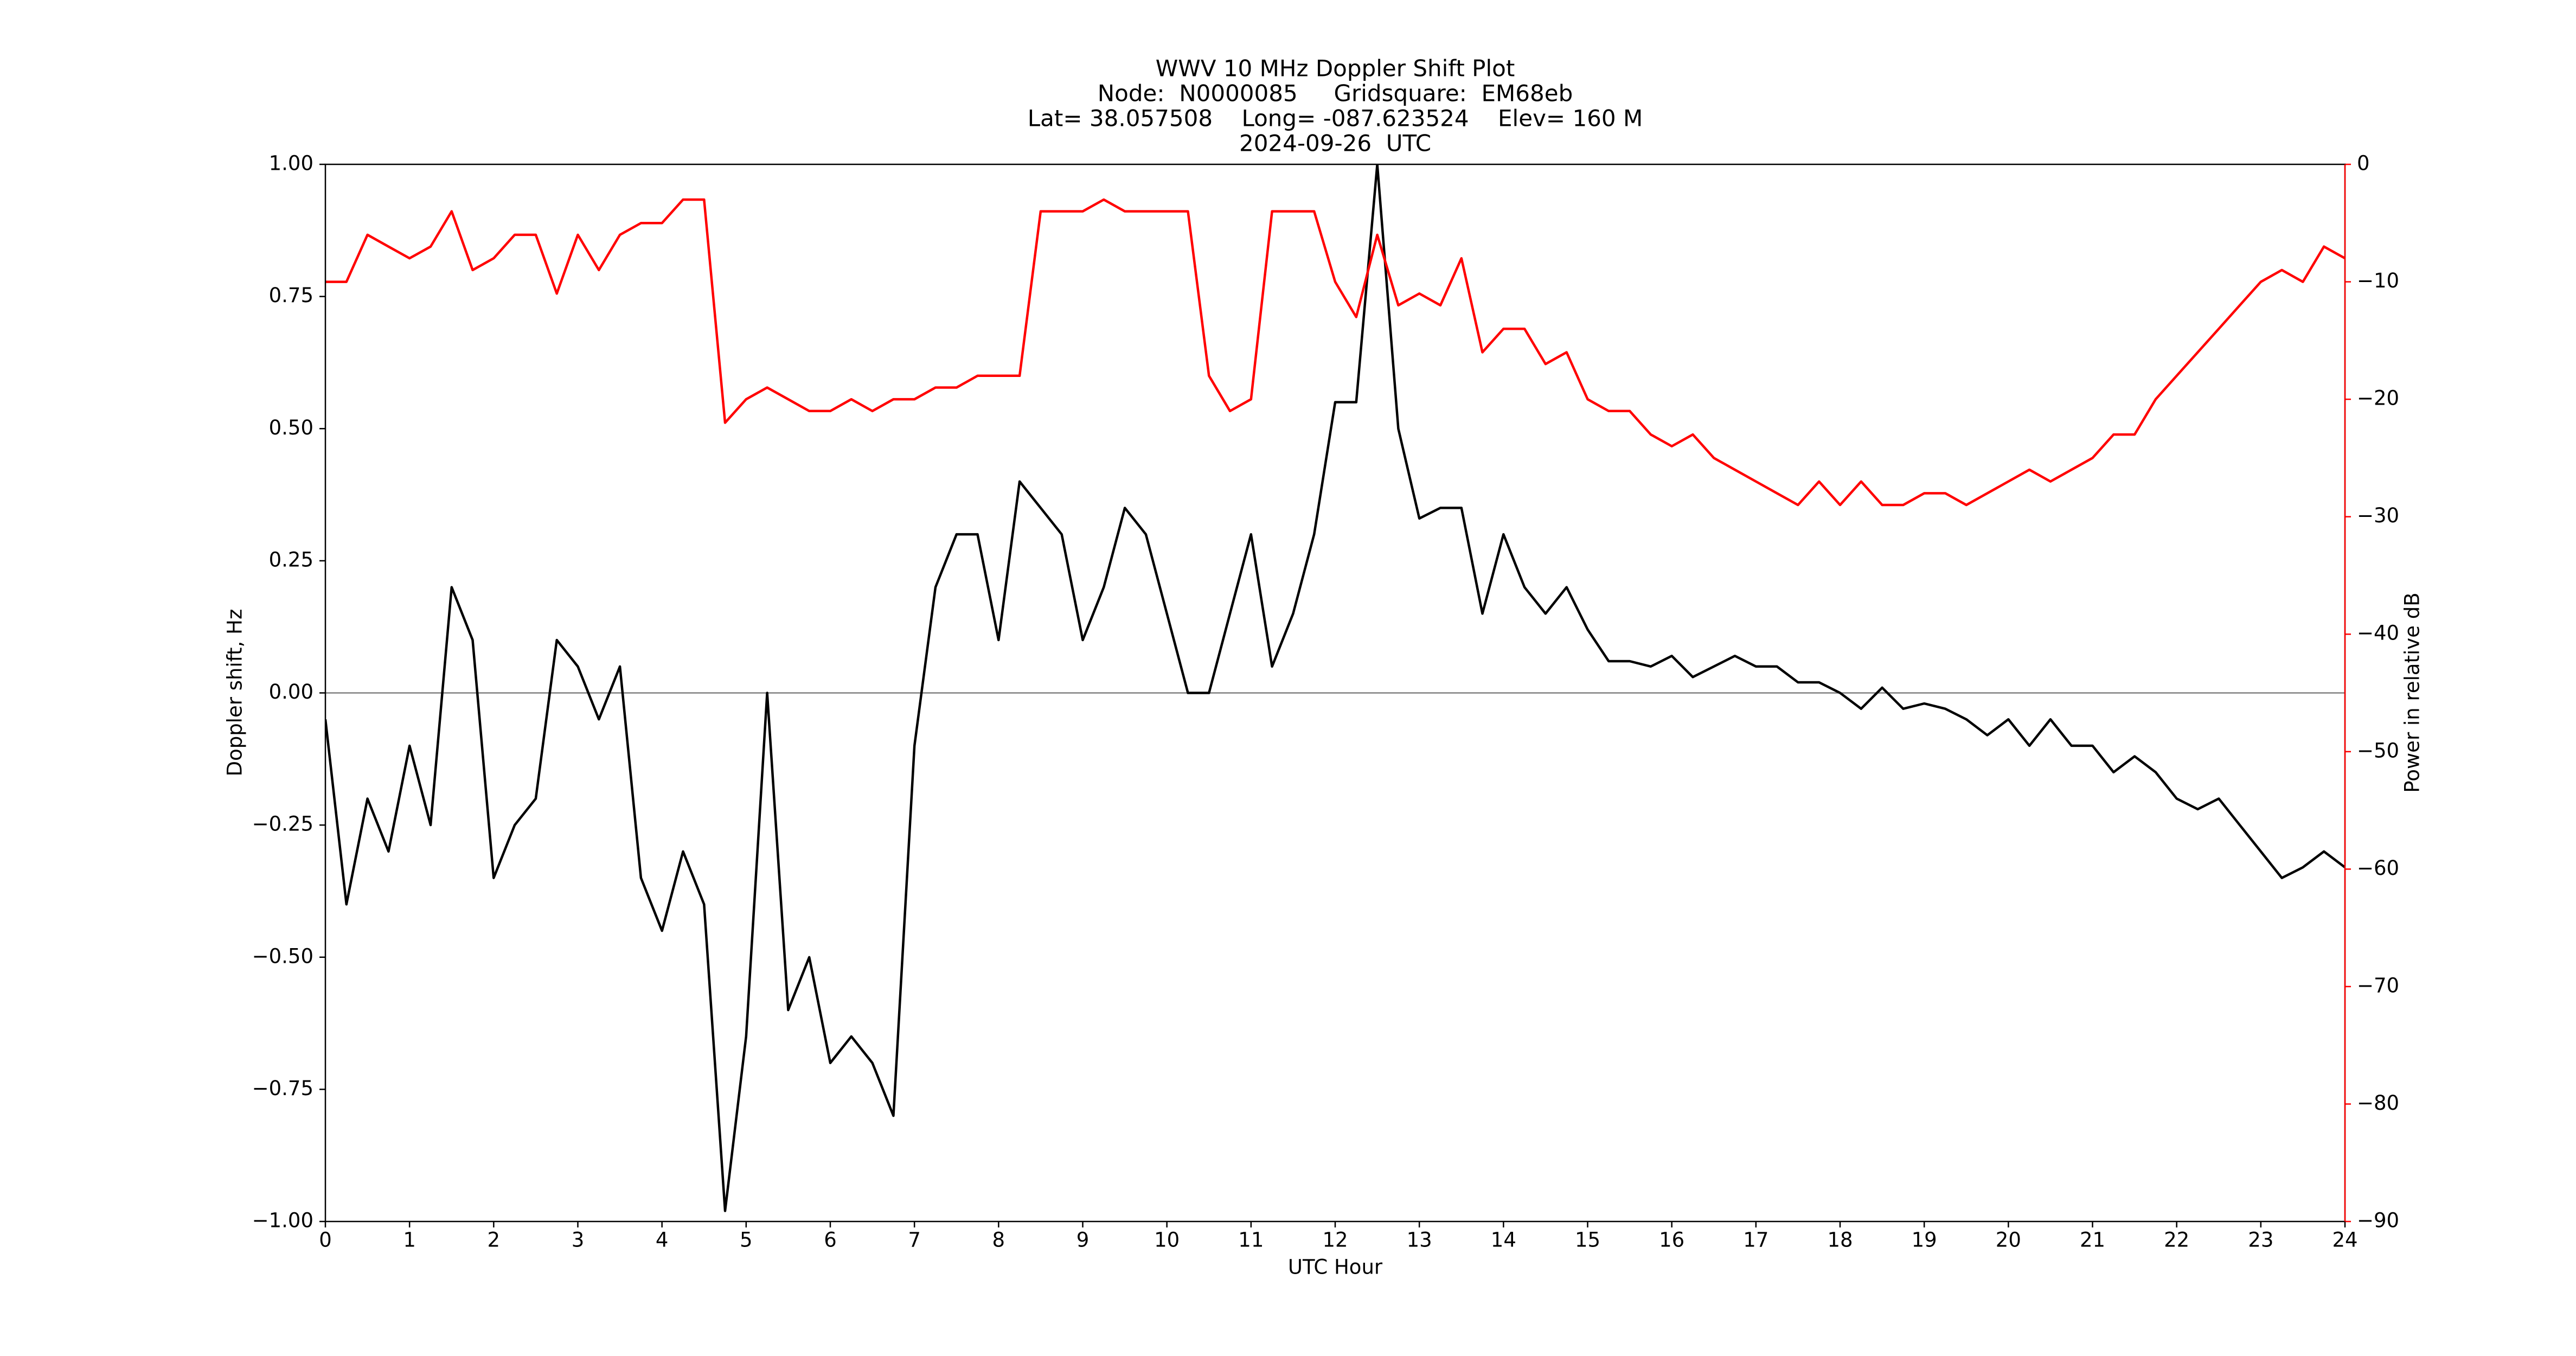 Image resolution: width=2576 pixels, height=1356 pixels. What do you see at coordinates (1336, 93) in the screenshot?
I see `chart-subtitle: Node: N0000085 Gridsquare: EM68eb` at bounding box center [1336, 93].